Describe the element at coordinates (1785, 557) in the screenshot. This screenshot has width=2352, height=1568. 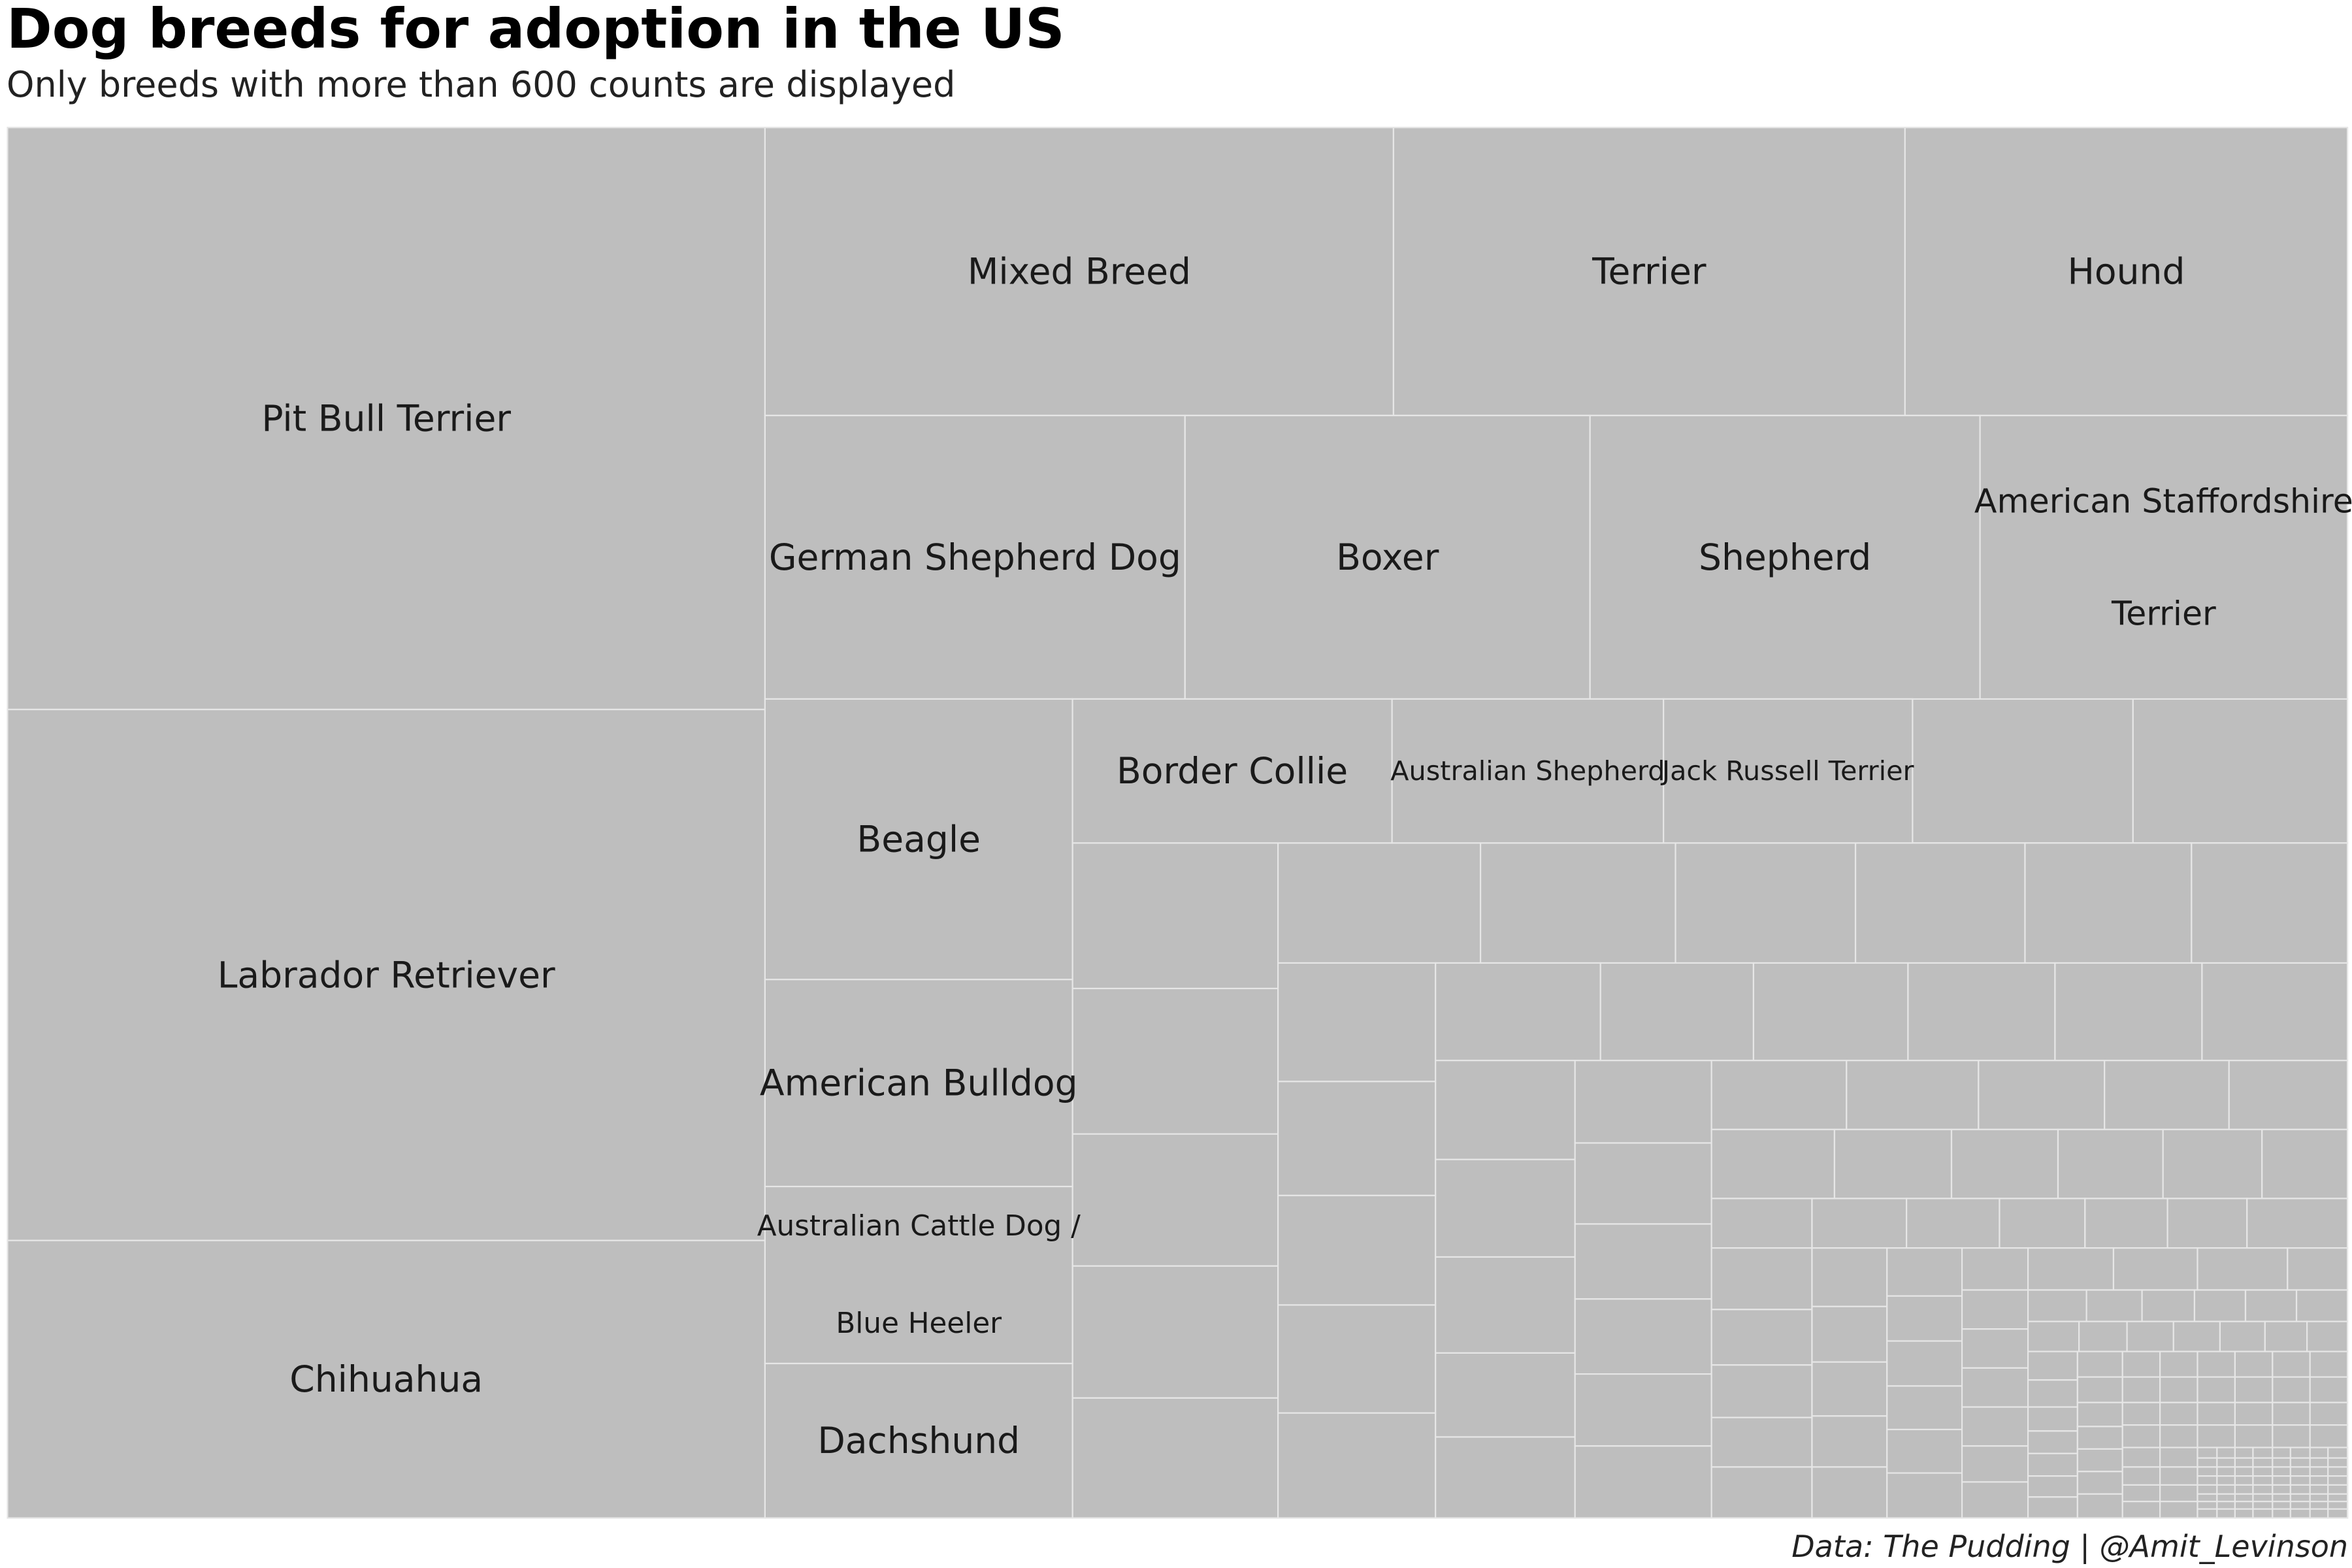
I see `tile-shepherd-label: Shepherd` at that location.